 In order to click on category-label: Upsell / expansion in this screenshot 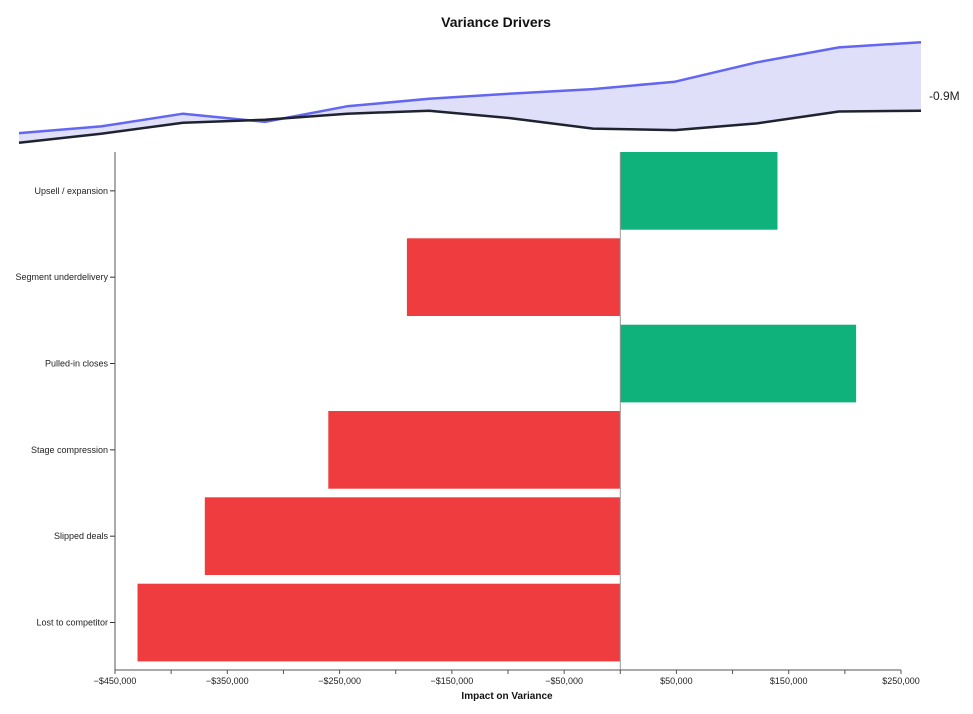, I will do `click(71, 191)`.